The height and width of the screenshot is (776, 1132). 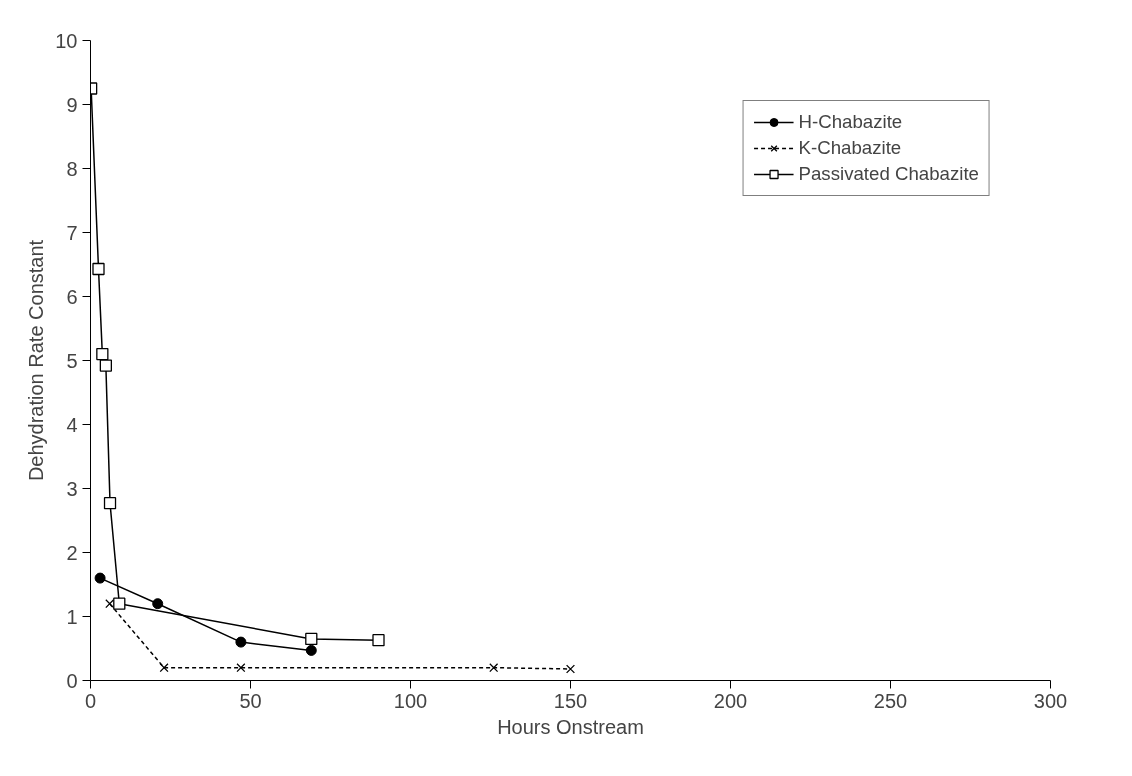 I want to click on y-tick-label: 9, so click(x=72, y=104).